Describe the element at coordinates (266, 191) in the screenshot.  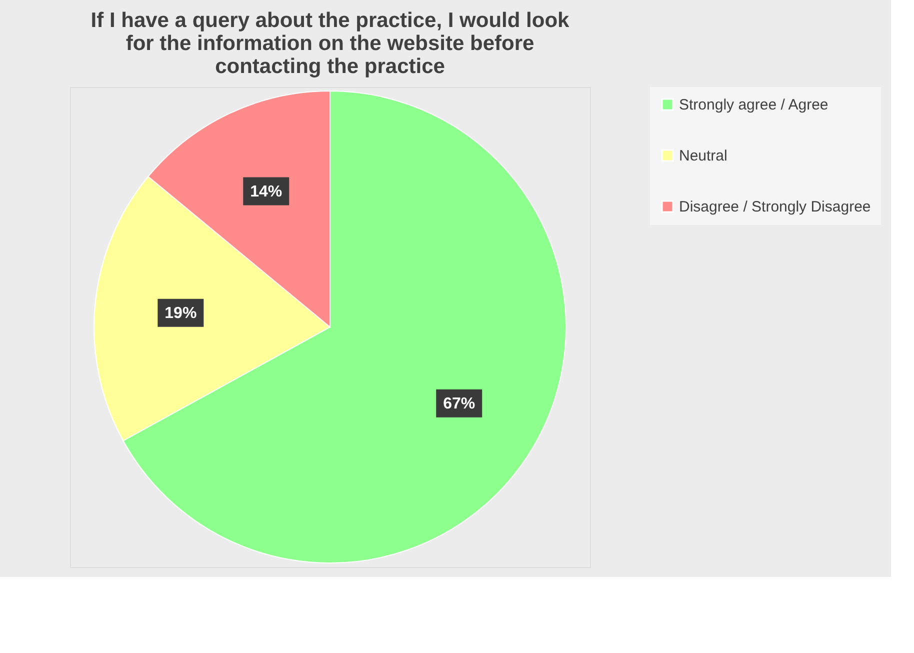
I see `data-label: 14%` at that location.